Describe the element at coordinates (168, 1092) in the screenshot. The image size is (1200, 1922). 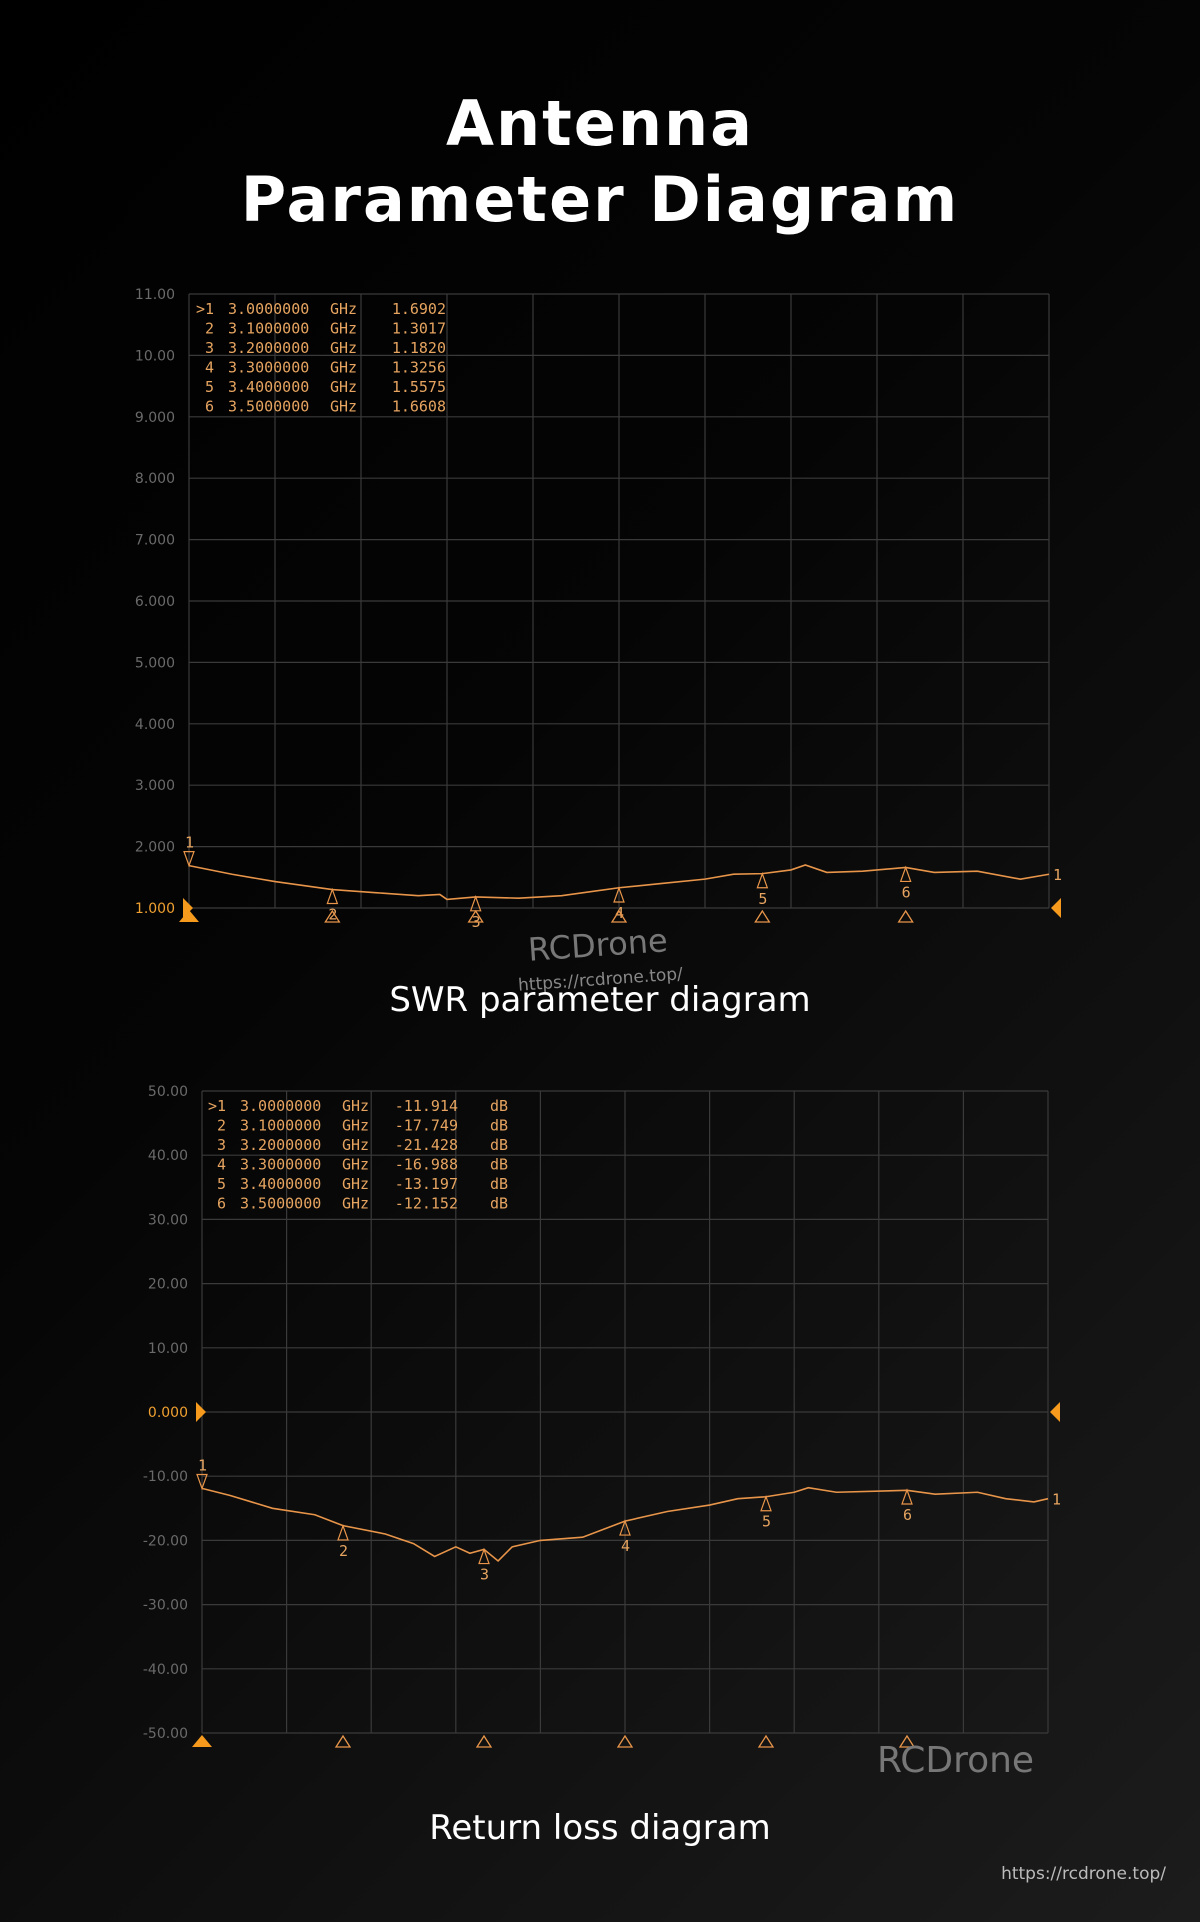
I see `y-tick-label: 50.00` at that location.